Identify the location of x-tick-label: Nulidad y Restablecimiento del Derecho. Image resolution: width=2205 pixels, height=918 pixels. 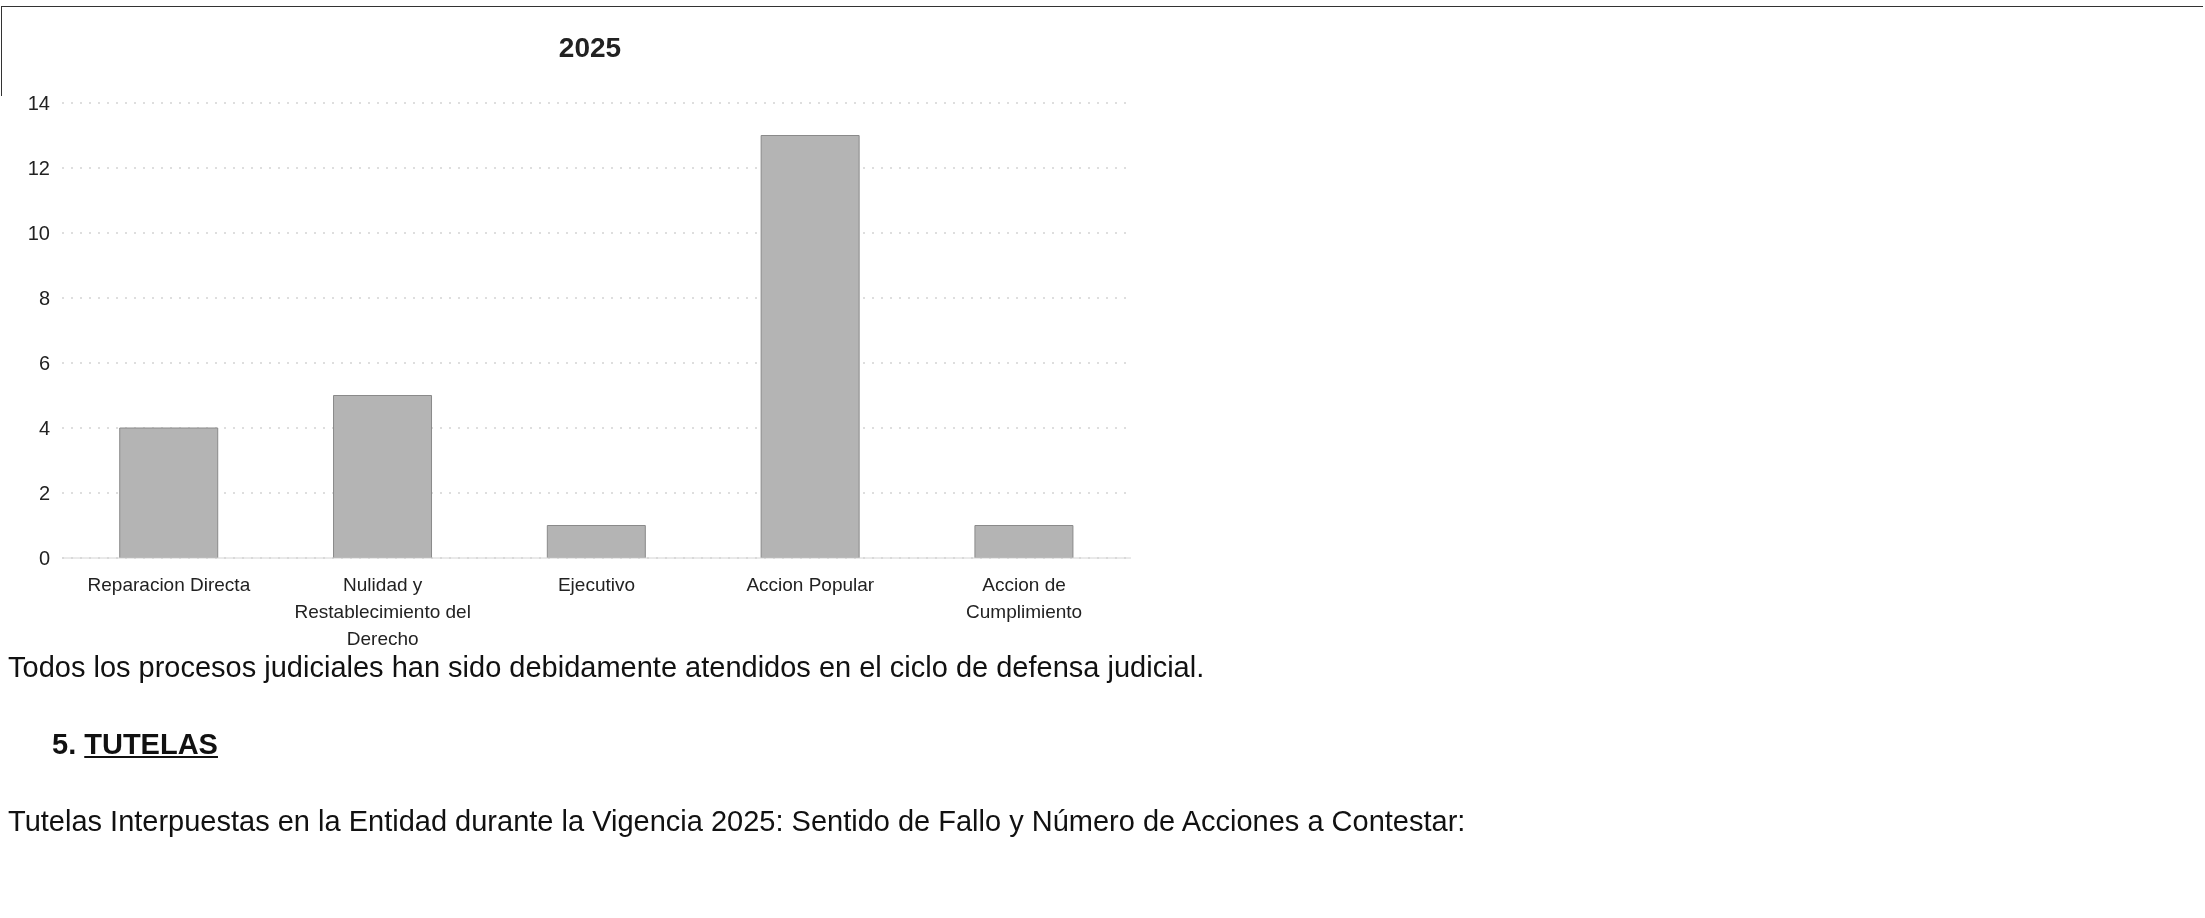
(382, 611).